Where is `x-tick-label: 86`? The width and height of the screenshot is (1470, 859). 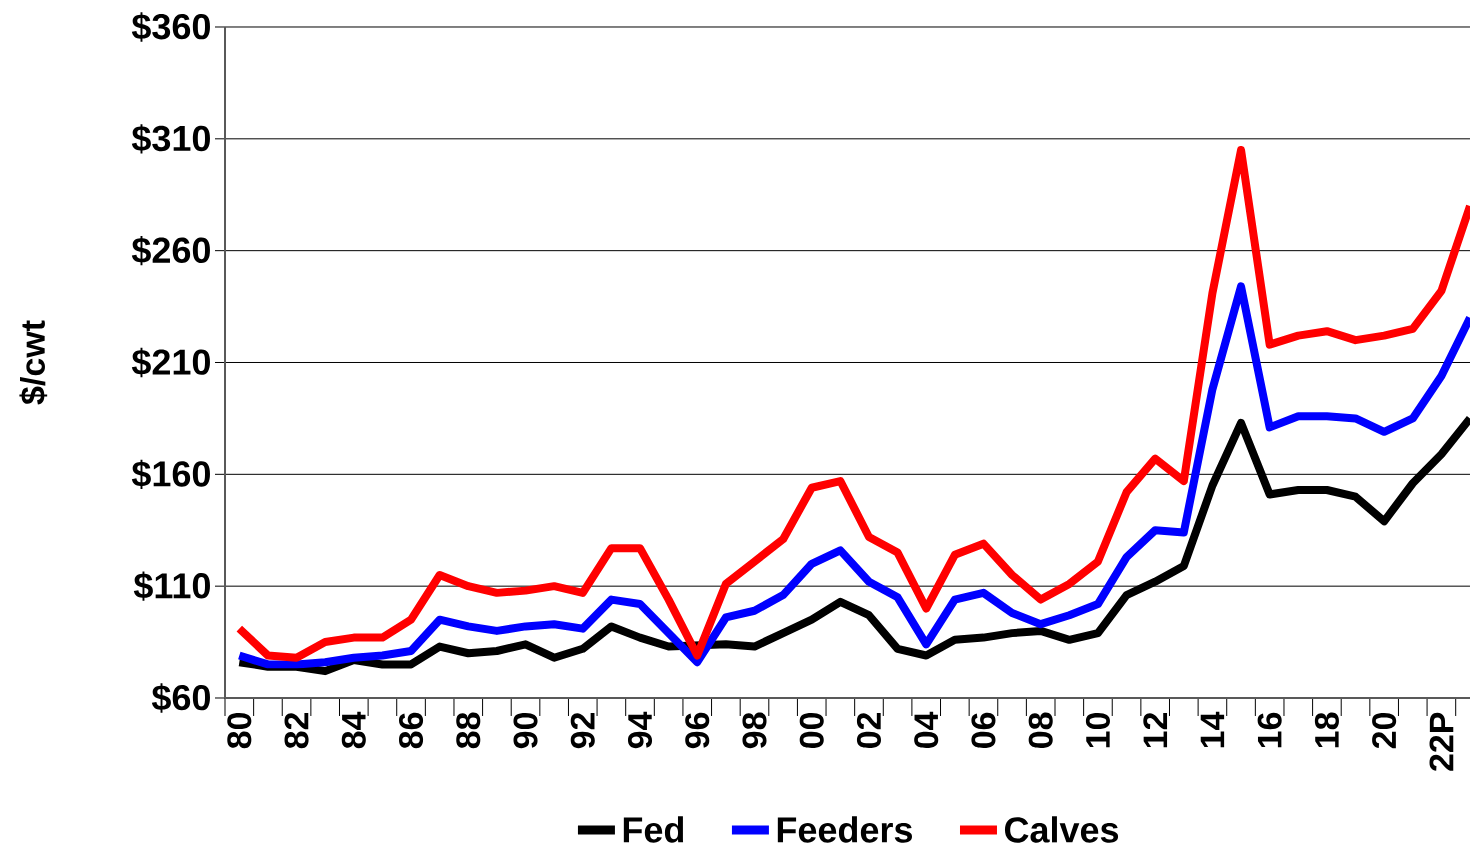 x-tick-label: 86 is located at coordinates (411, 730).